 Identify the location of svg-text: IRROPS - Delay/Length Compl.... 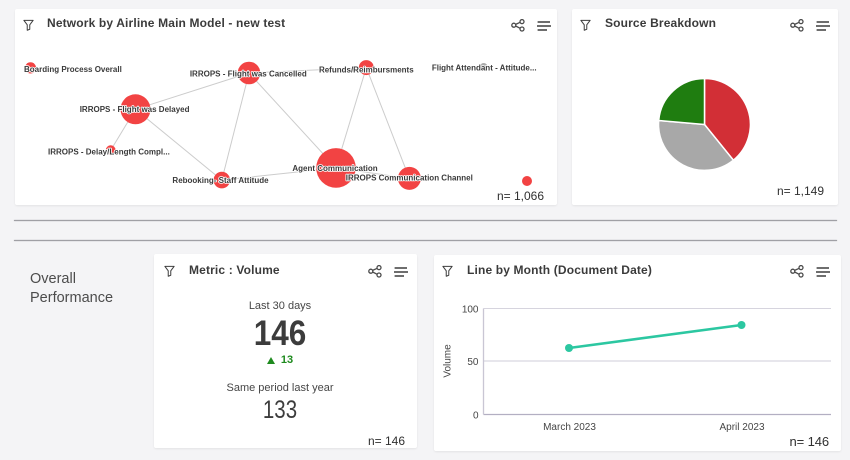
(109, 152).